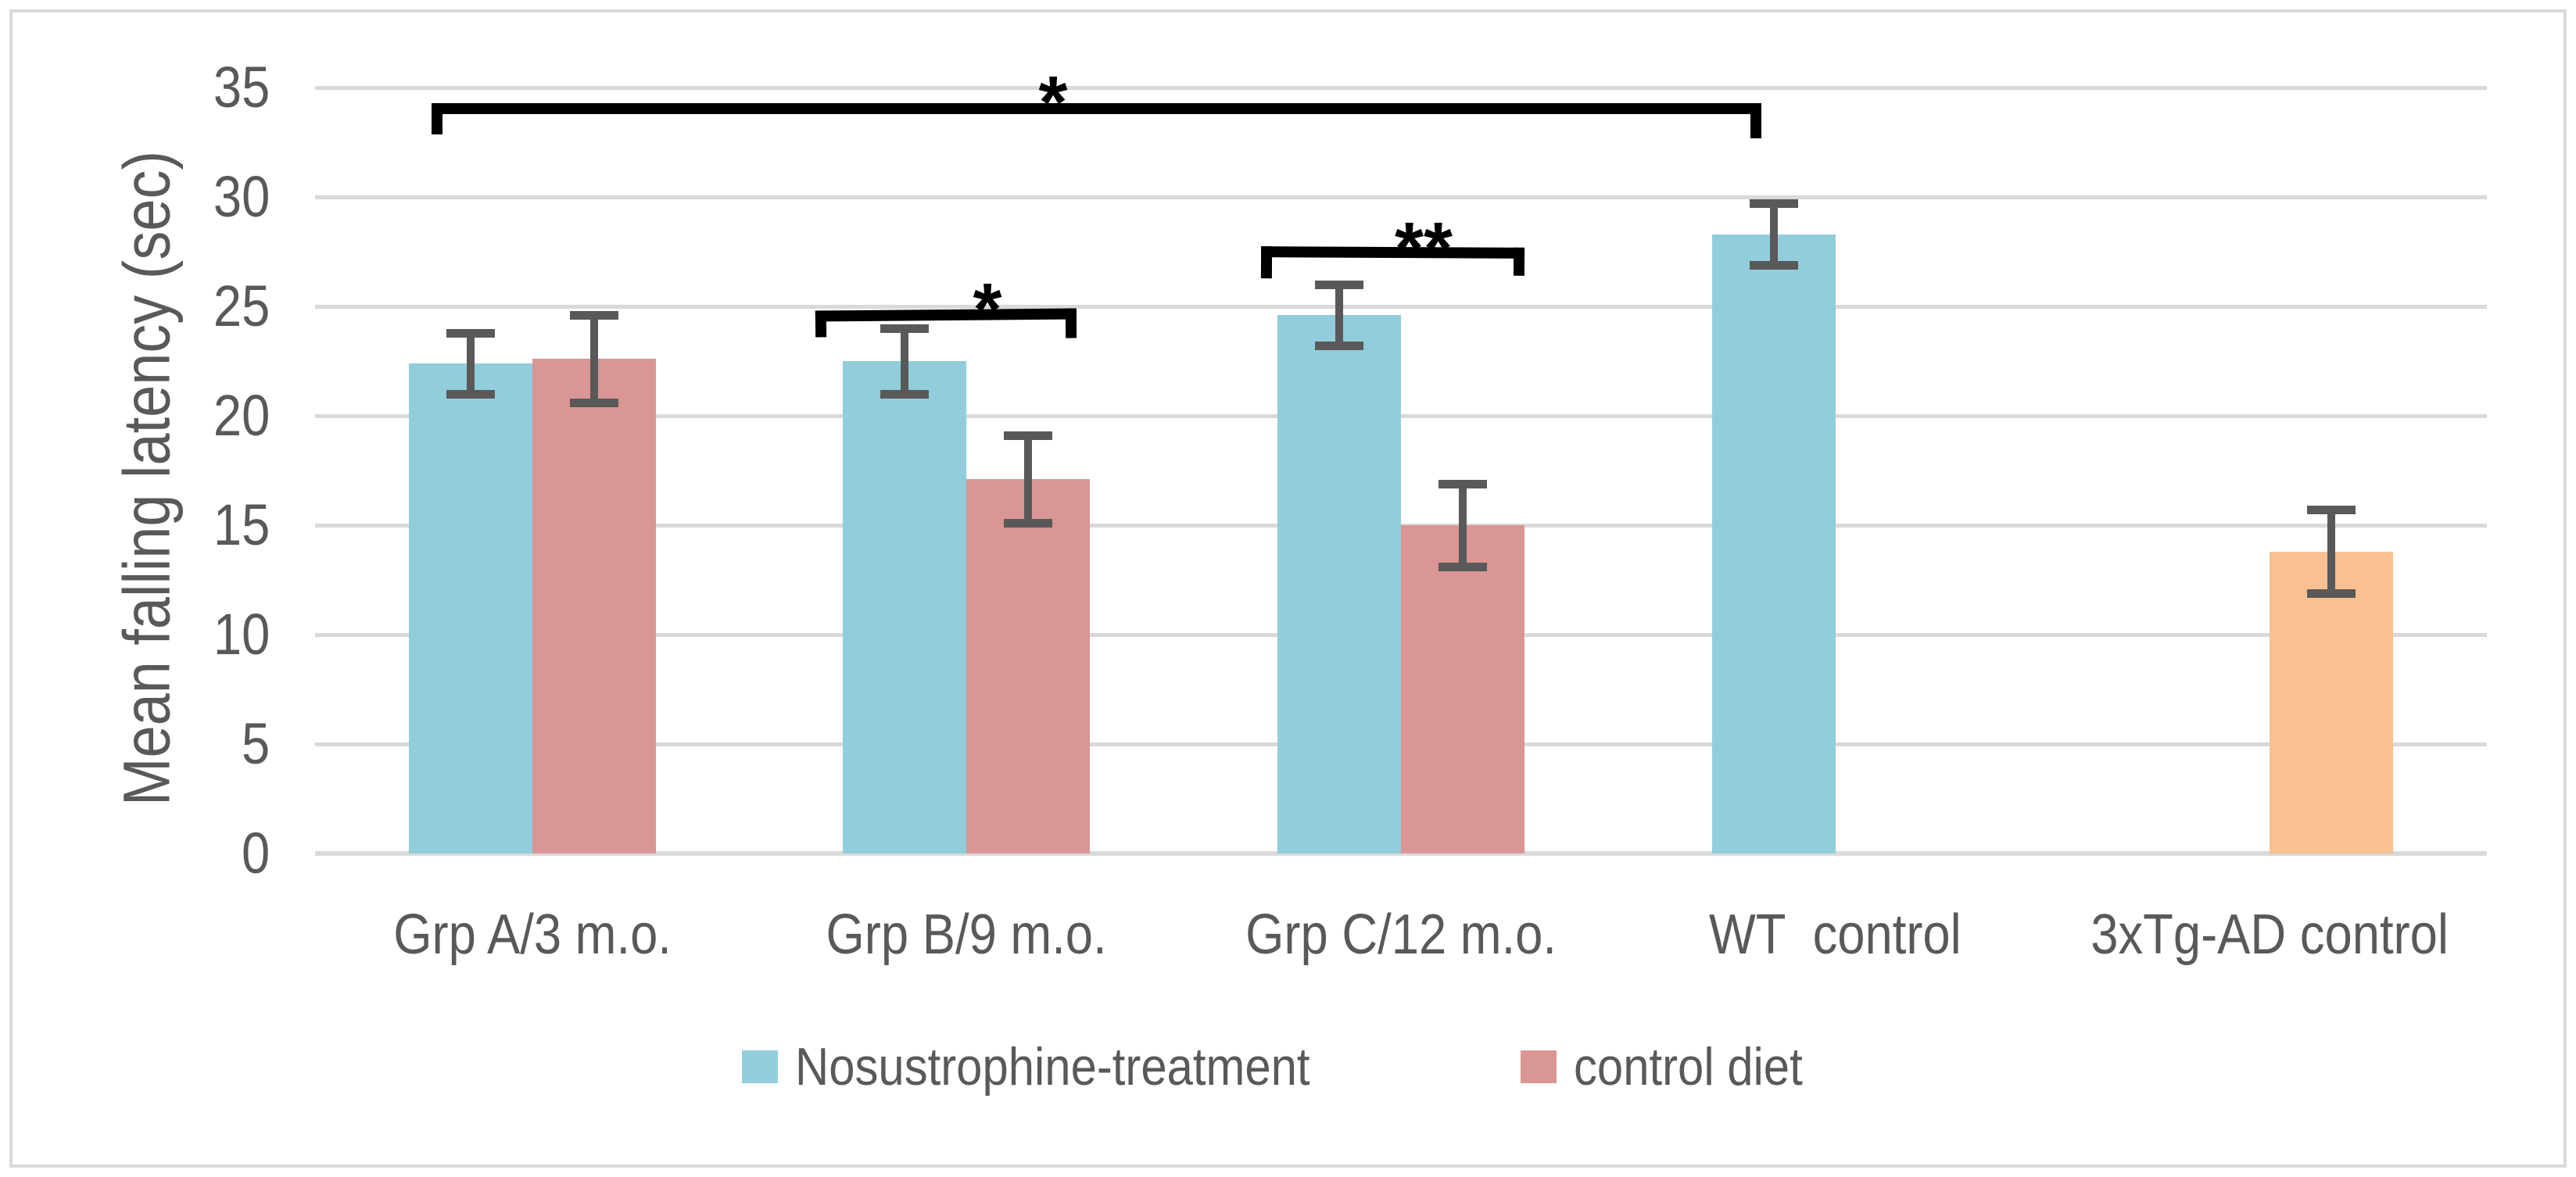 This screenshot has width=2576, height=1177. Describe the element at coordinates (1052, 1067) in the screenshot. I see `legend-label-treatment: Nosustrophine-treatment` at that location.